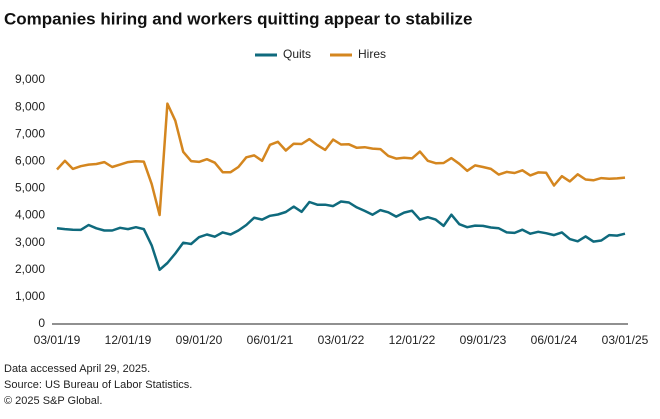  What do you see at coordinates (30, 242) in the screenshot?
I see `y-tick-label: 3,000` at bounding box center [30, 242].